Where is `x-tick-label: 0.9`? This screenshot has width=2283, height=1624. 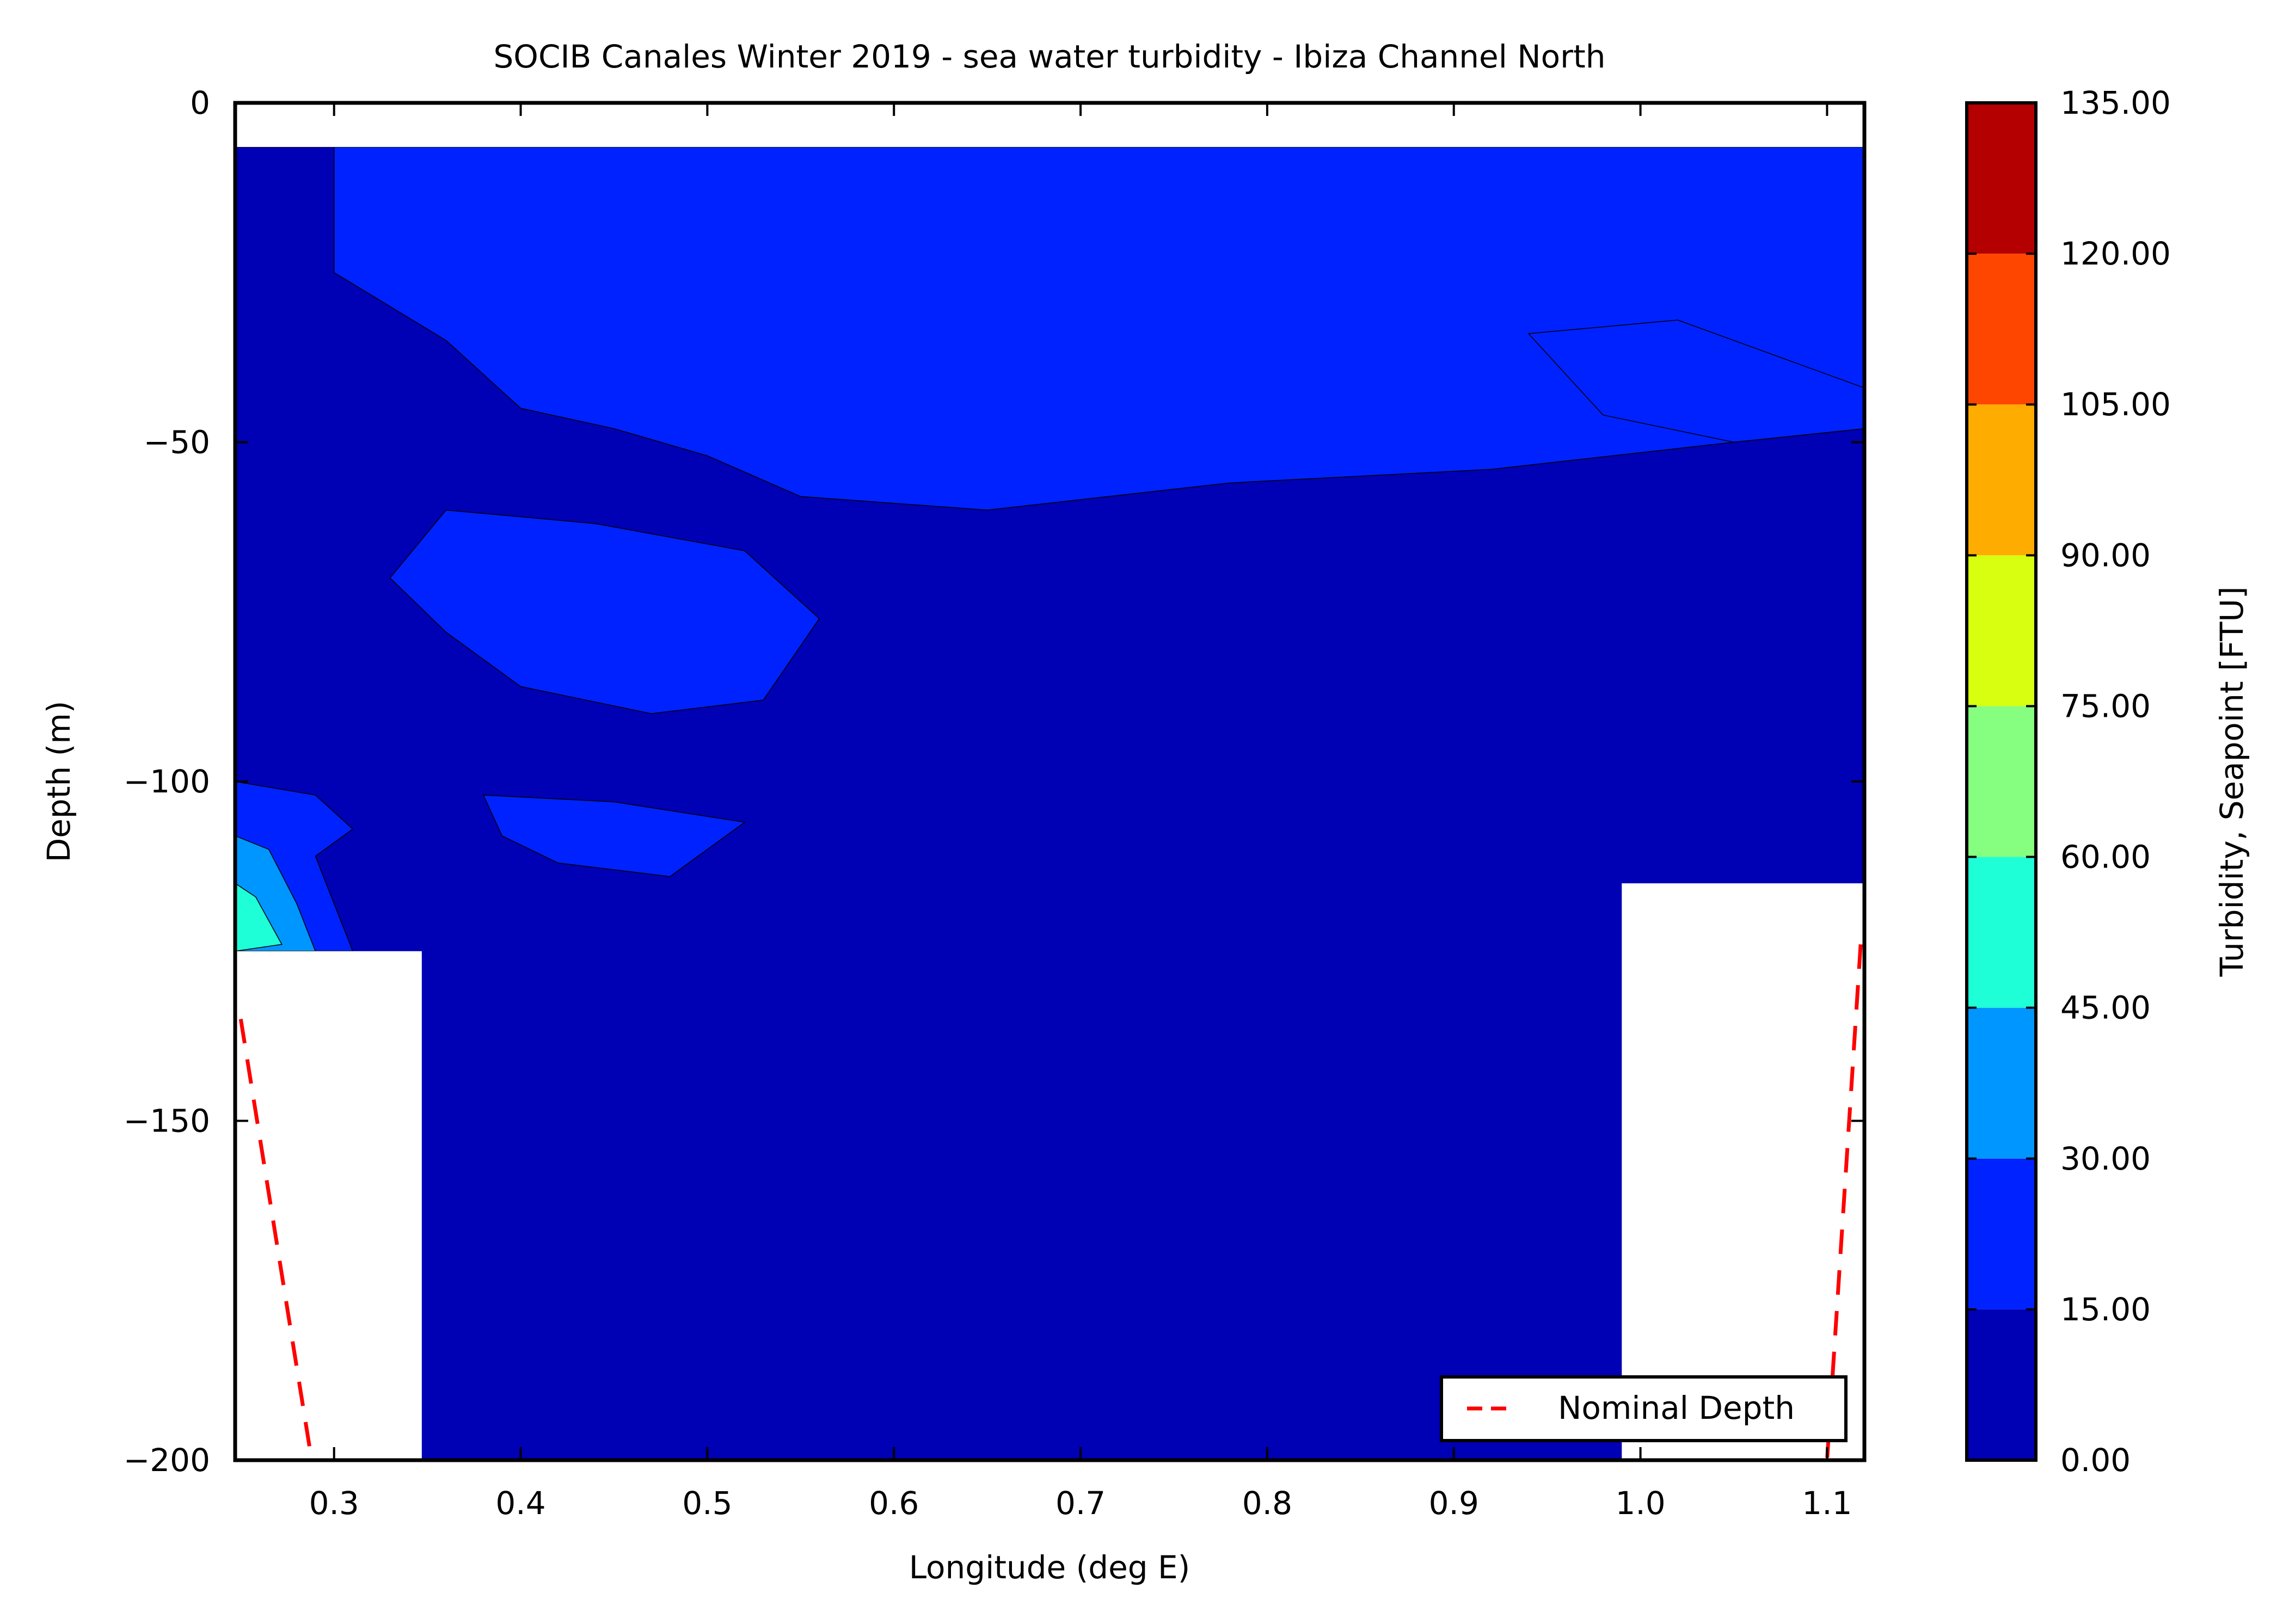 x-tick-label: 0.9 is located at coordinates (1454, 1504).